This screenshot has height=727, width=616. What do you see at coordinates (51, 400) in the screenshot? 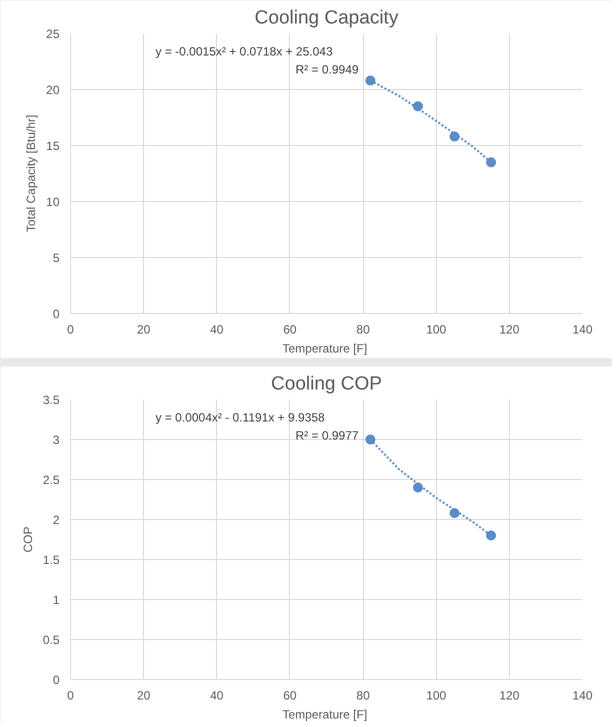
I see `y-tick-label: 3.5` at bounding box center [51, 400].